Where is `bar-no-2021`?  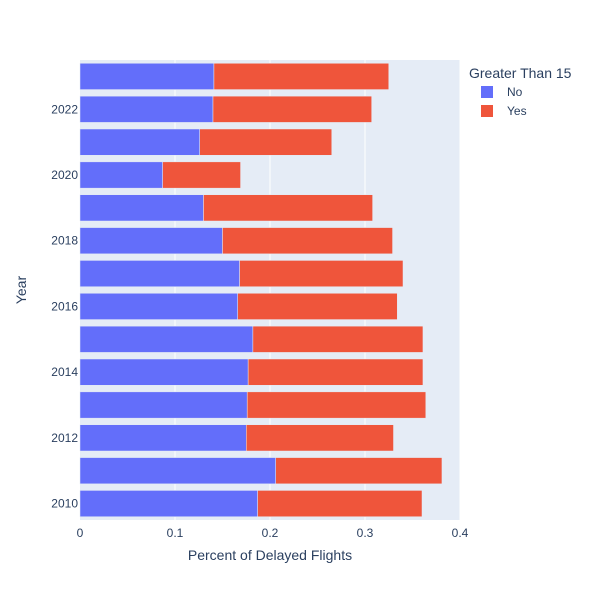
bar-no-2021 is located at coordinates (139, 142).